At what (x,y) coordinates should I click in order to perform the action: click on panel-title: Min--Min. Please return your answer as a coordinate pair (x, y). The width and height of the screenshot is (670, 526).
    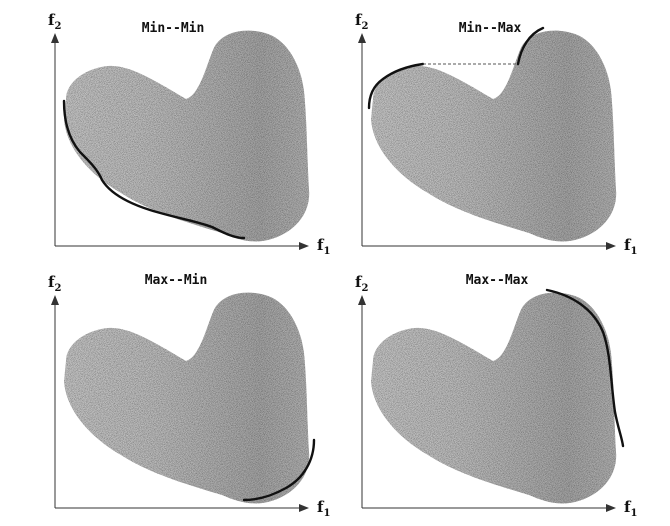
    Looking at the image, I should click on (173, 28).